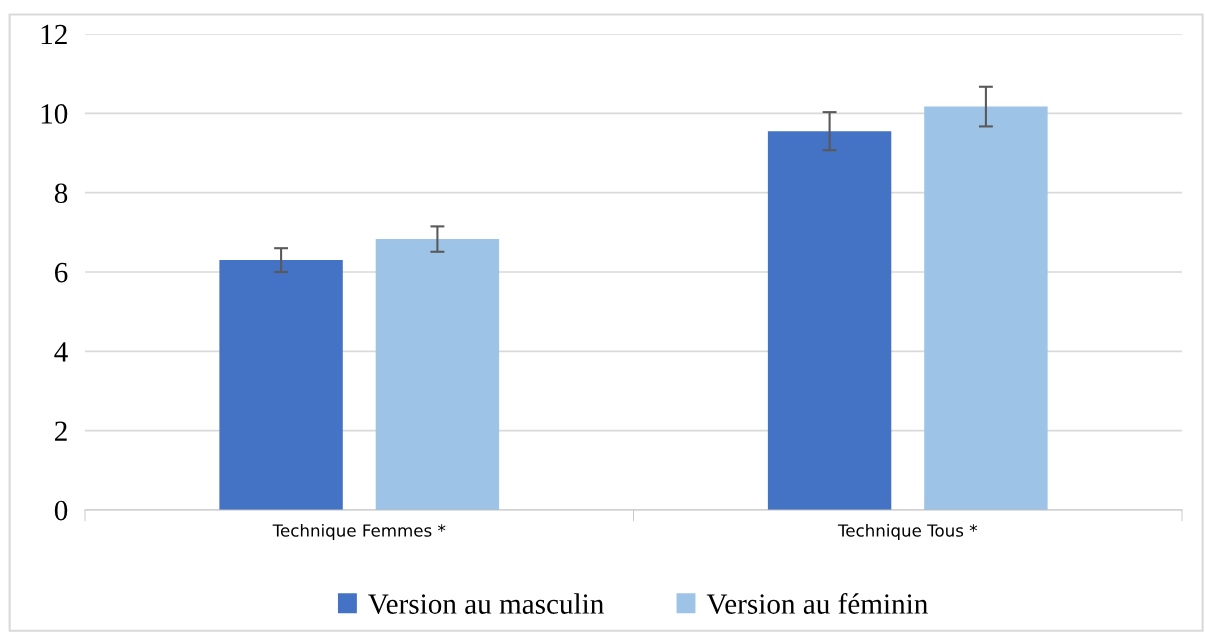  Describe the element at coordinates (61, 510) in the screenshot. I see `y-tick-label: 0` at that location.